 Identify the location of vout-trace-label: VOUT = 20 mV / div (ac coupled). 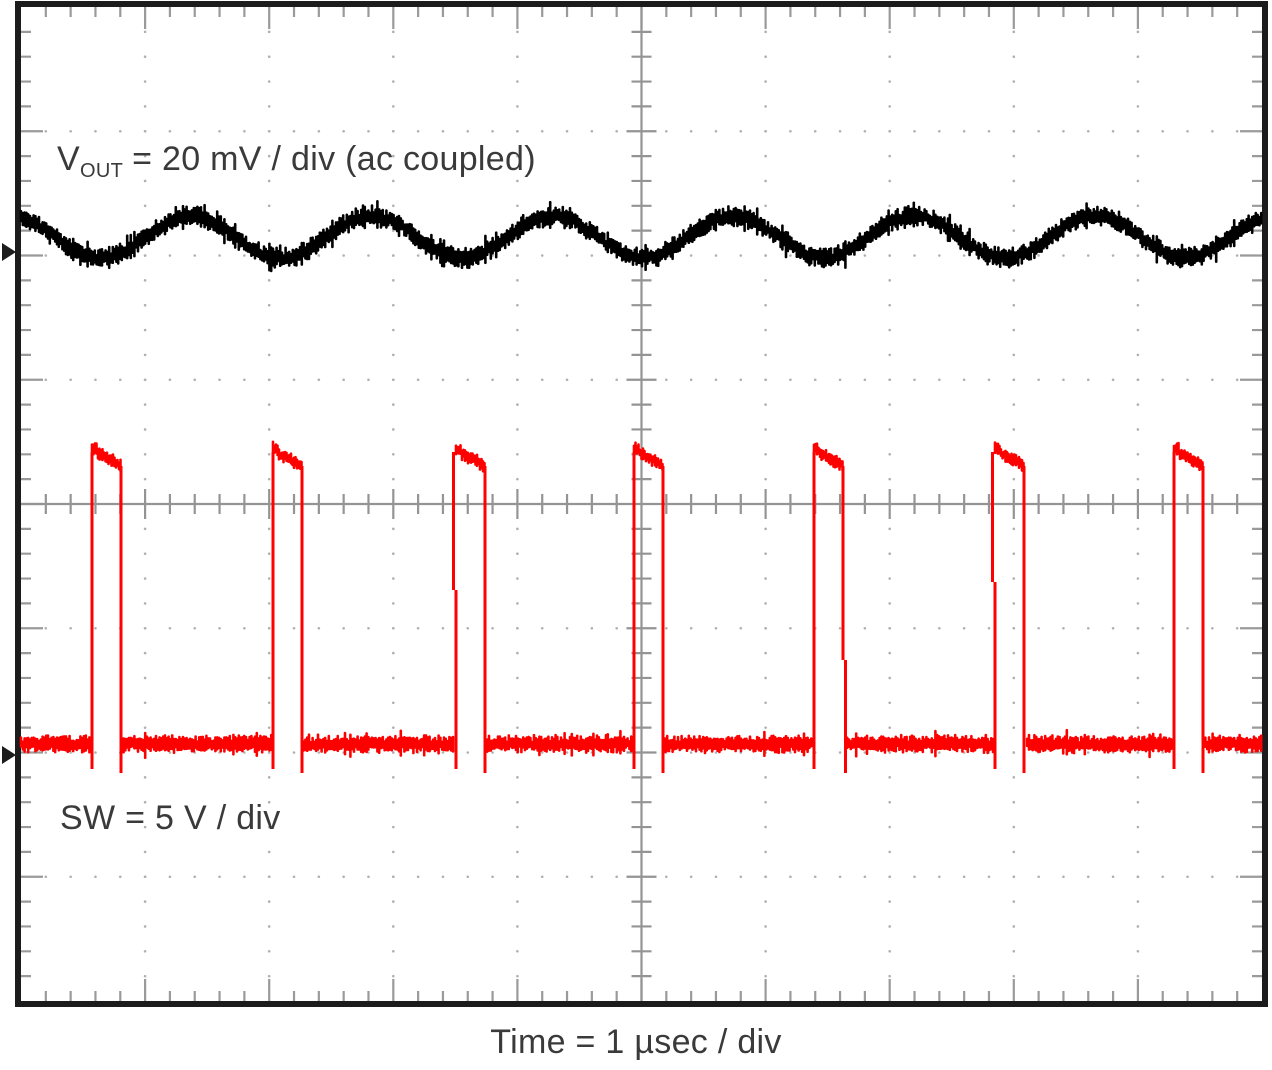
(296, 161).